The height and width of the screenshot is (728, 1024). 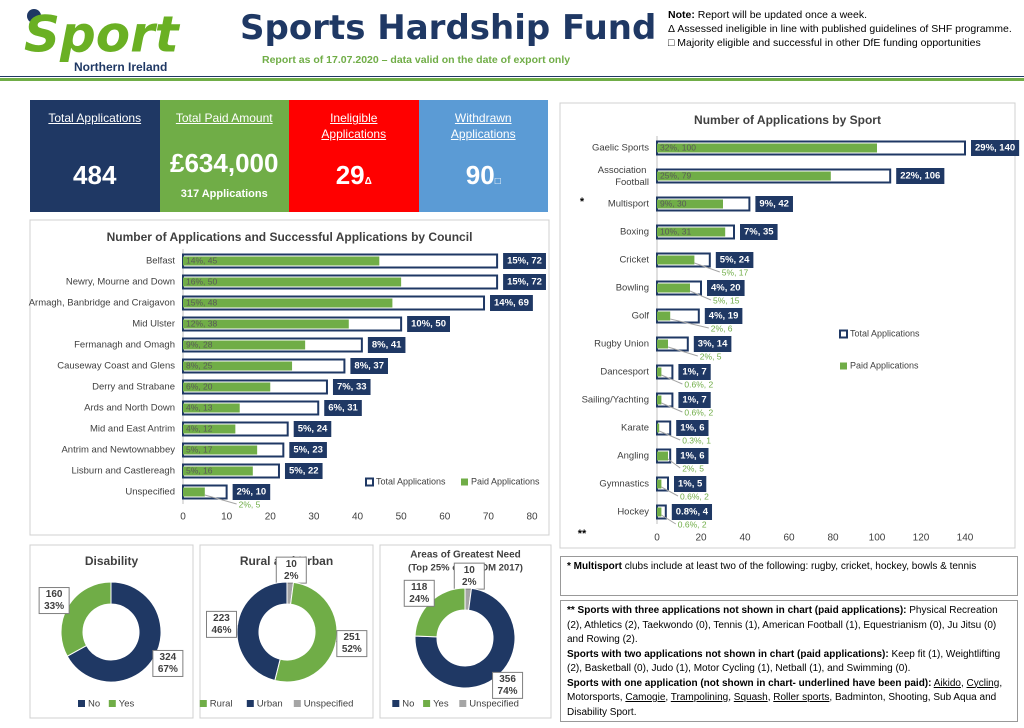 I want to click on category-label: Mid Ulster, so click(x=153, y=324).